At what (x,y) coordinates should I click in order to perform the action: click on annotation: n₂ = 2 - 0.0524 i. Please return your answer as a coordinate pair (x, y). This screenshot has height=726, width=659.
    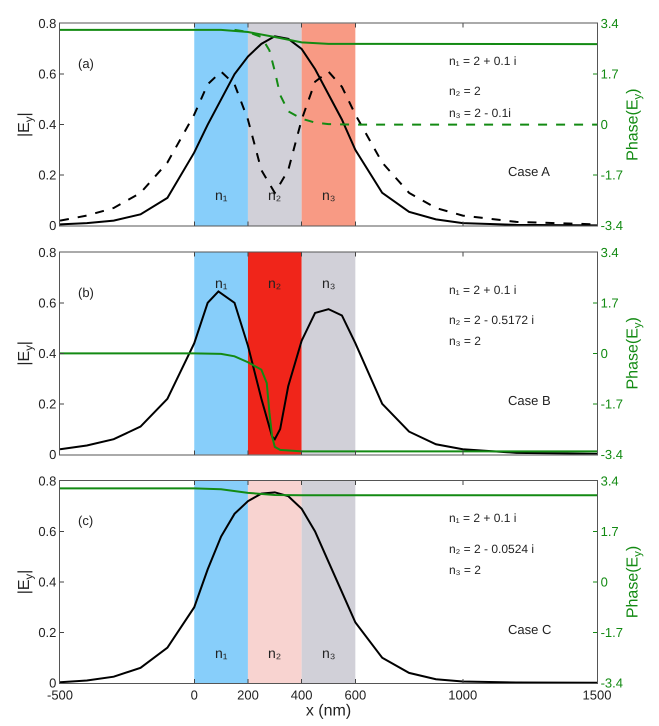
    Looking at the image, I should click on (491, 549).